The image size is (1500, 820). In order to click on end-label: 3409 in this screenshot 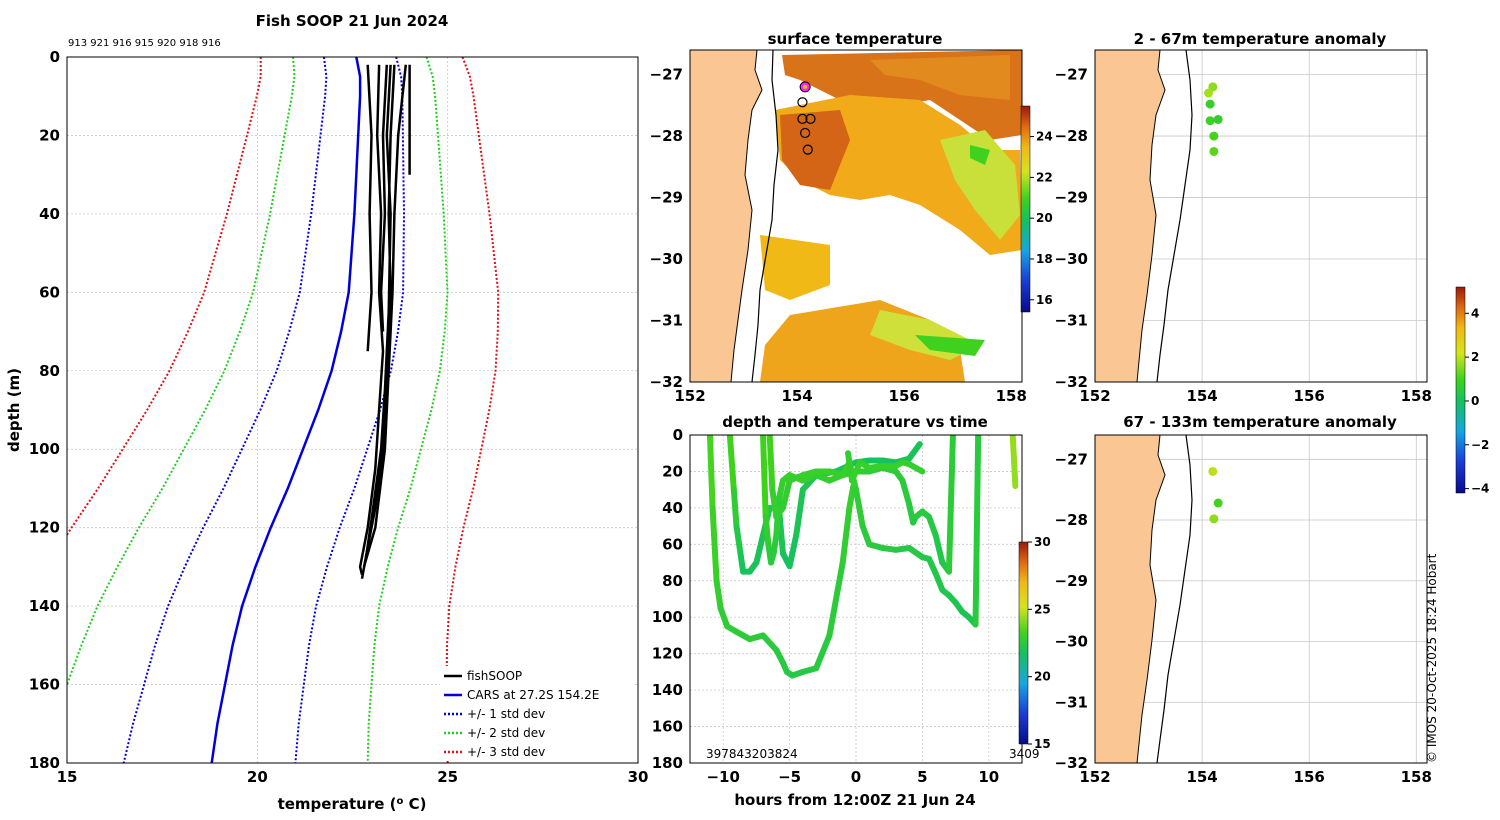, I will do `click(1024, 754)`.